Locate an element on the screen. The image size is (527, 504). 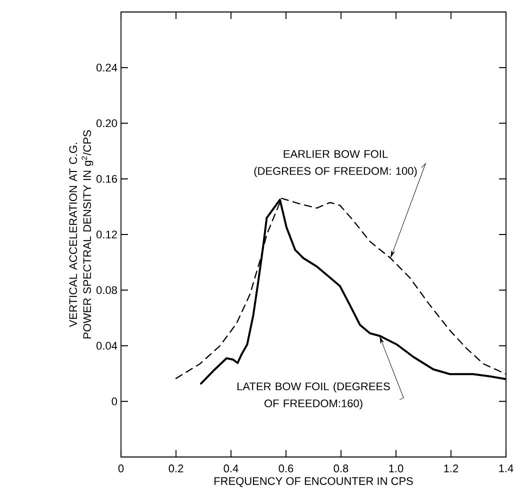
x-axis-title: FREQUENCY OF ENCOUNTER IN CPS is located at coordinates (313, 482).